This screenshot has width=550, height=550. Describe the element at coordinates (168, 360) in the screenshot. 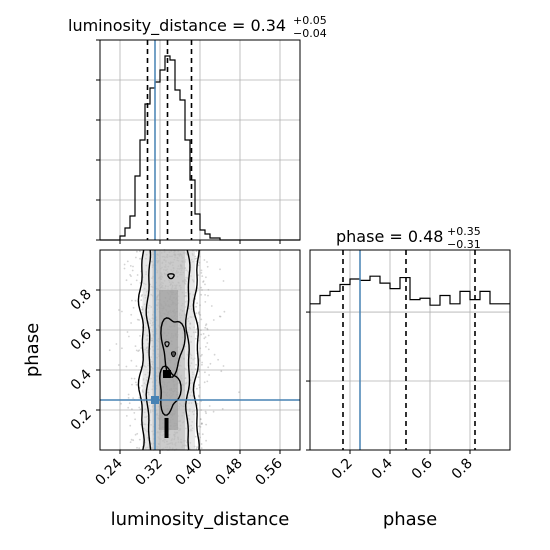

I see `density-band-inner` at that location.